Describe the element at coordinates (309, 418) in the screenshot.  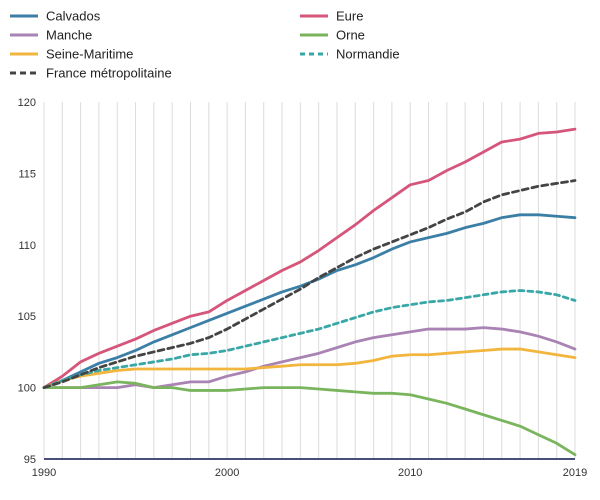
I see `series-line-orne` at that location.